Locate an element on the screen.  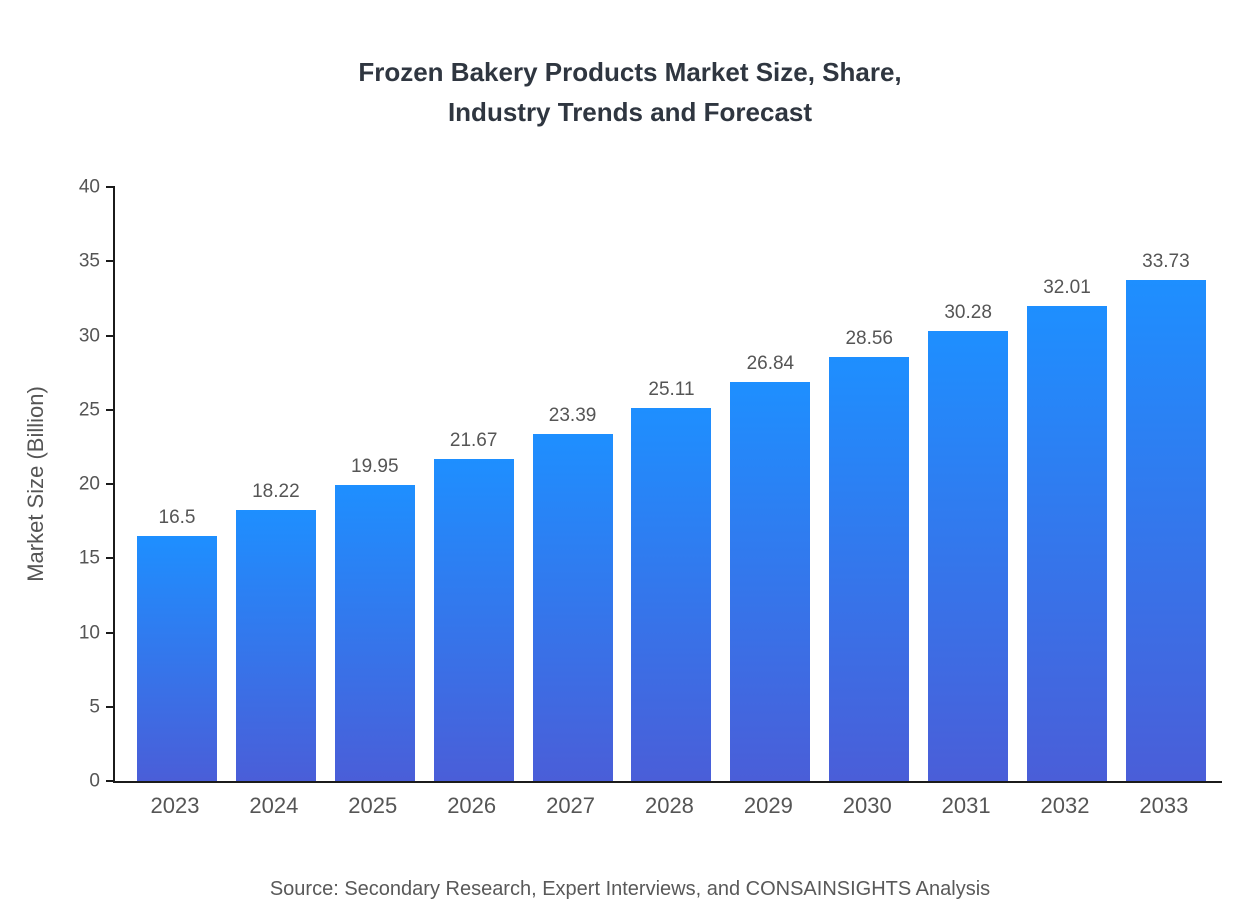
bar-column: 25.11 is located at coordinates (671, 580).